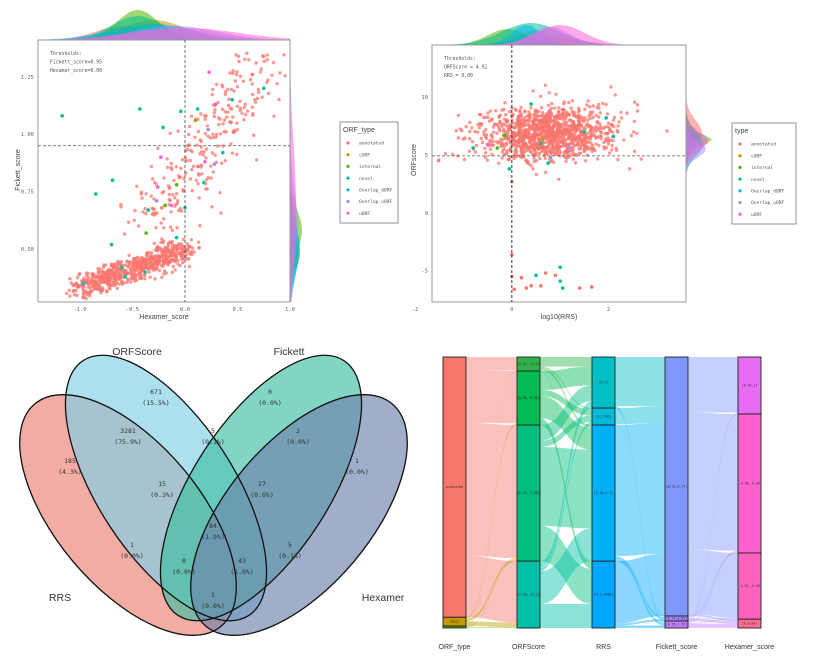 Image resolution: width=815 pixels, height=665 pixels. Describe the element at coordinates (749, 624) in the screenshot. I see `sankey-node-label: (0,0.84]` at that location.